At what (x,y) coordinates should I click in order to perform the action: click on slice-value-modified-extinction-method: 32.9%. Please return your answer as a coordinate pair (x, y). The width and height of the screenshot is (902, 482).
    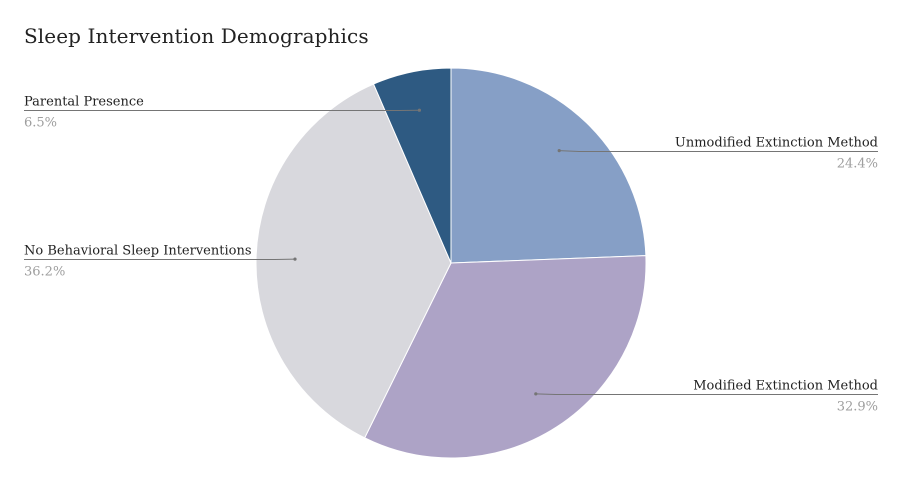
    Looking at the image, I should click on (857, 407).